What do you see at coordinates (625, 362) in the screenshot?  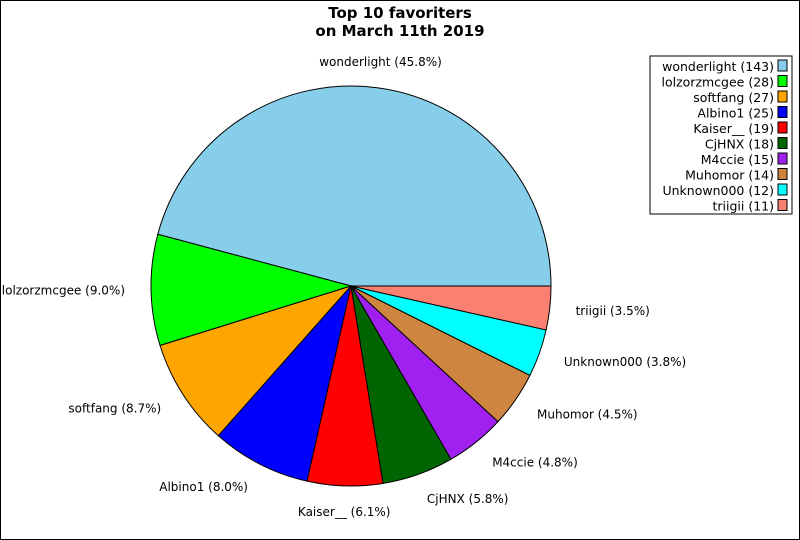 I see `slice-label-unknown000: Unknown000 (3.8%)` at bounding box center [625, 362].